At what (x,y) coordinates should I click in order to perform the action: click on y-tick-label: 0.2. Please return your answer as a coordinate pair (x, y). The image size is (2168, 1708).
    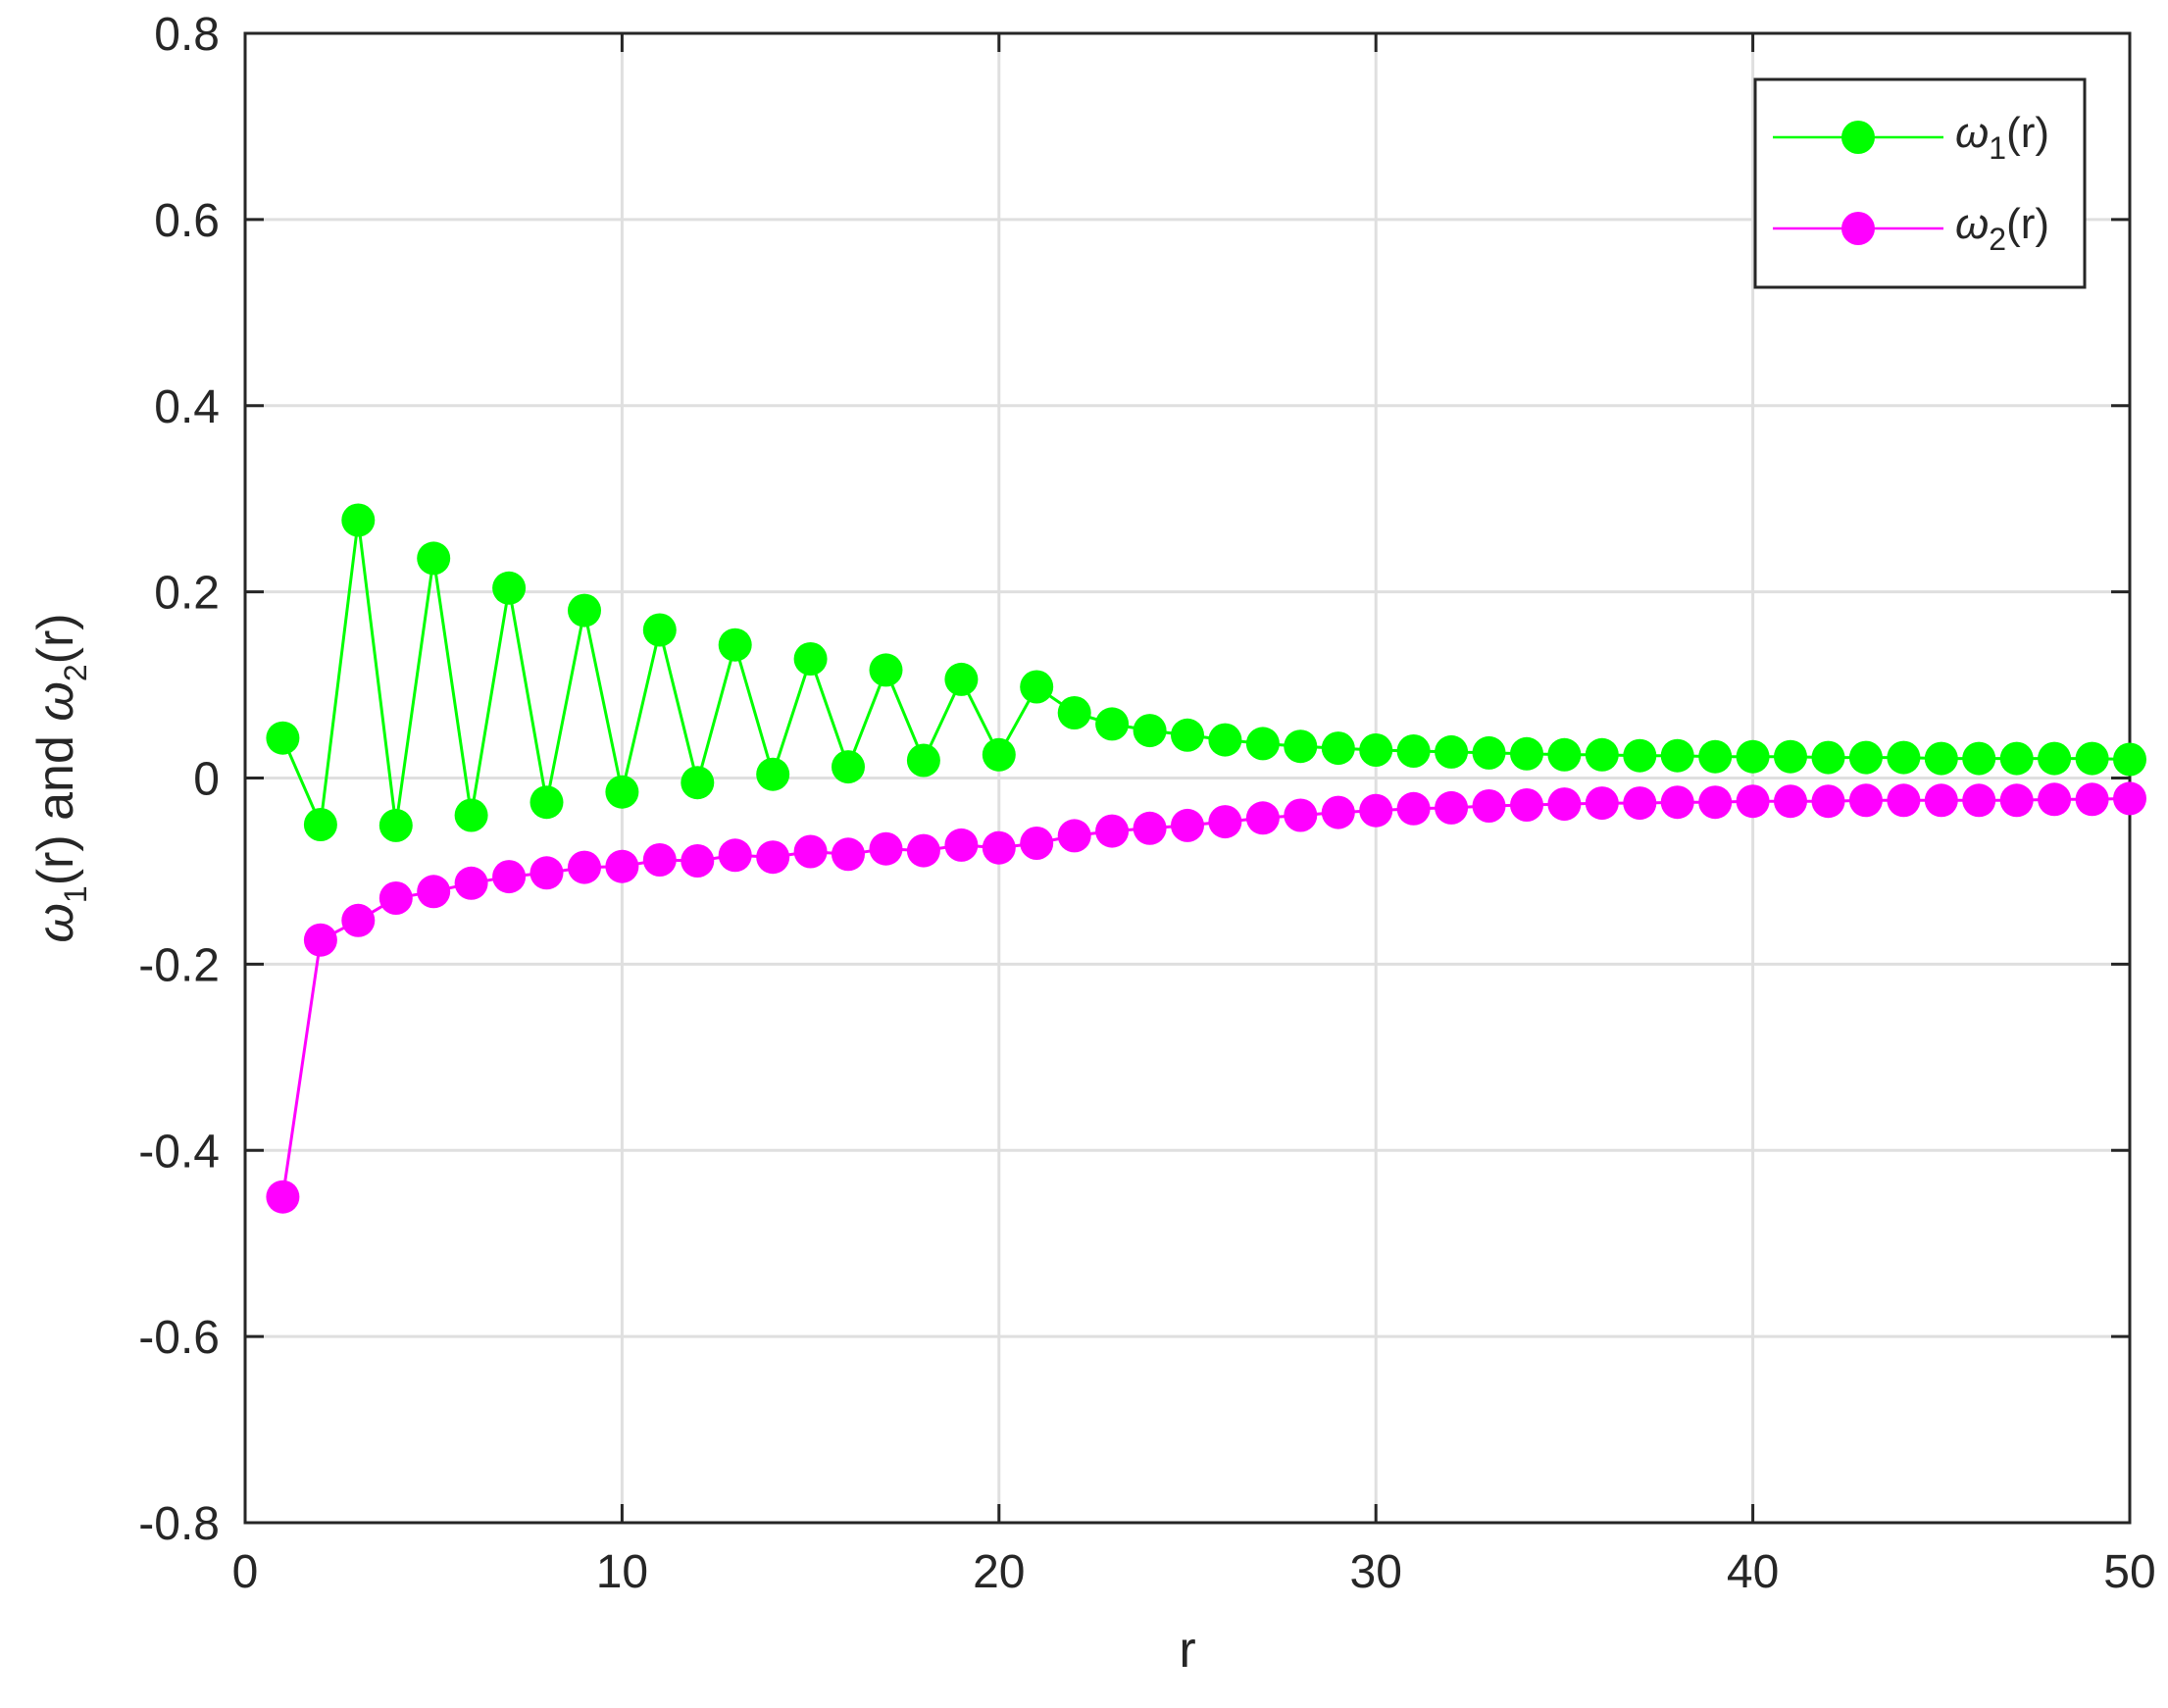
    Looking at the image, I should click on (187, 594).